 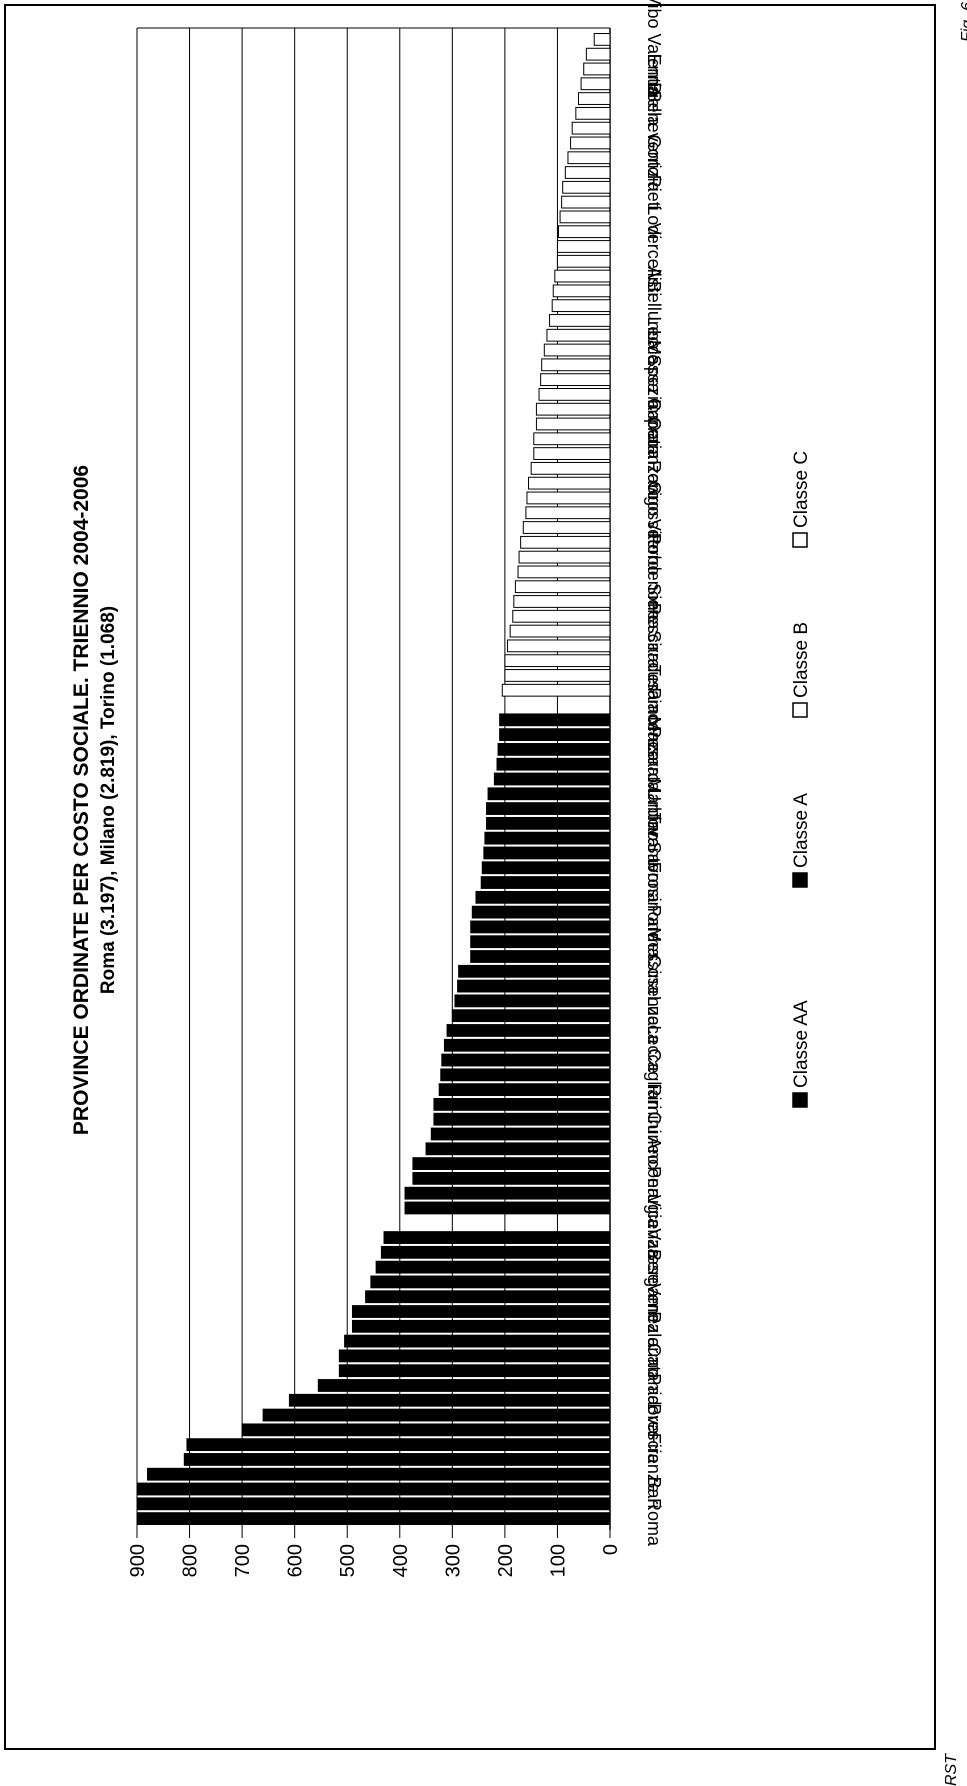 I want to click on value-axis-ticks: 900 800 700 600 500 400 300 200 100 0, so click(x=374, y=1553).